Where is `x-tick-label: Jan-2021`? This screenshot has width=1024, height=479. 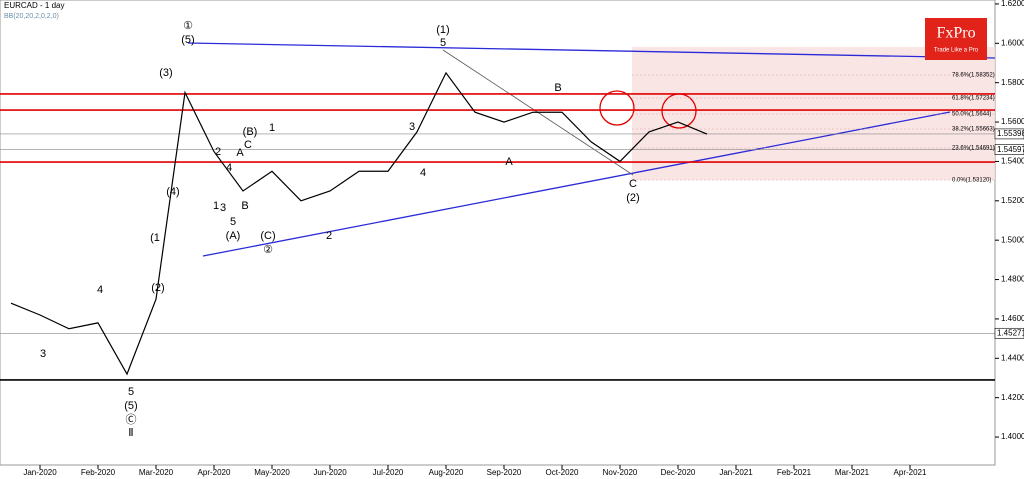
x-tick-label: Jan-2021 is located at coordinates (736, 472).